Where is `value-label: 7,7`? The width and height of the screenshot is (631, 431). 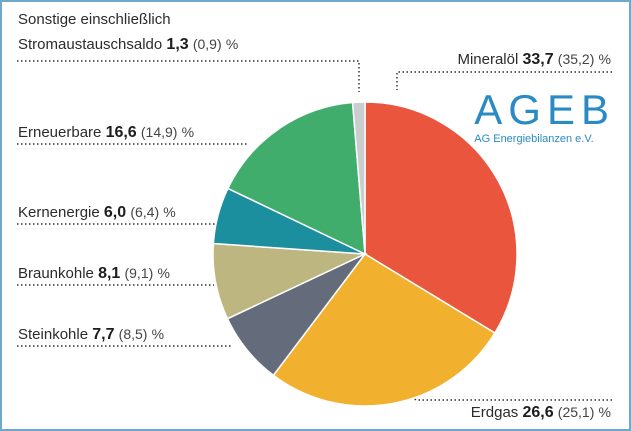 value-label: 7,7 is located at coordinates (103, 334).